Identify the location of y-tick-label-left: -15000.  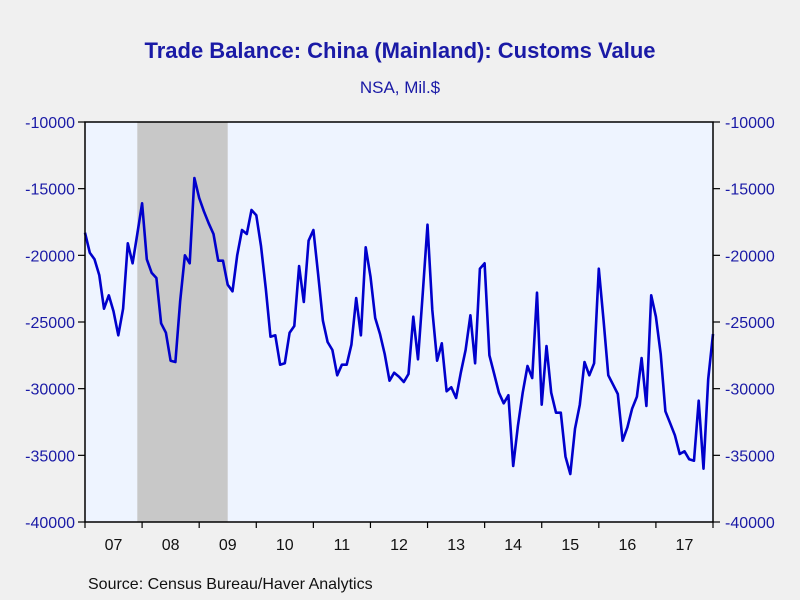
(50, 190).